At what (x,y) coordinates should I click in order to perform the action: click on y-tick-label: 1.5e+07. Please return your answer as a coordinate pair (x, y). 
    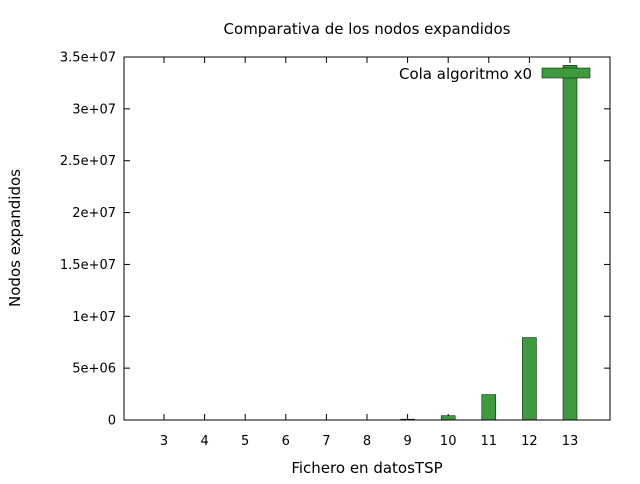
    Looking at the image, I should click on (88, 265).